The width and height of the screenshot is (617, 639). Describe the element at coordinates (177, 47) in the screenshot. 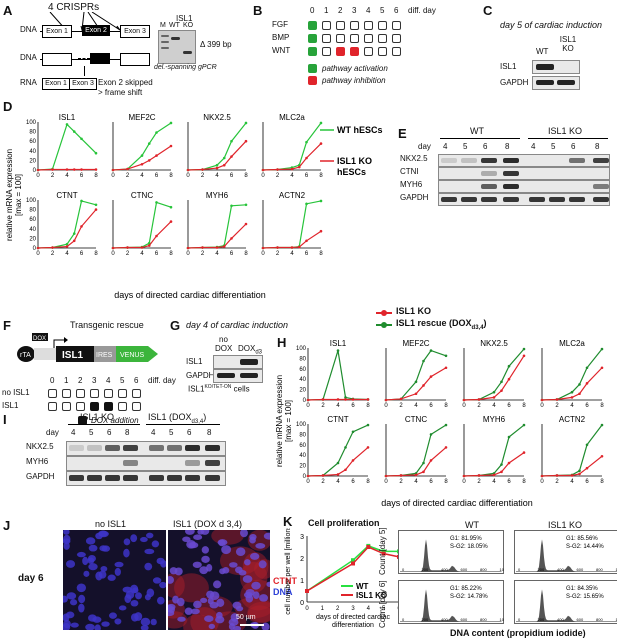

I see `gel-image` at that location.